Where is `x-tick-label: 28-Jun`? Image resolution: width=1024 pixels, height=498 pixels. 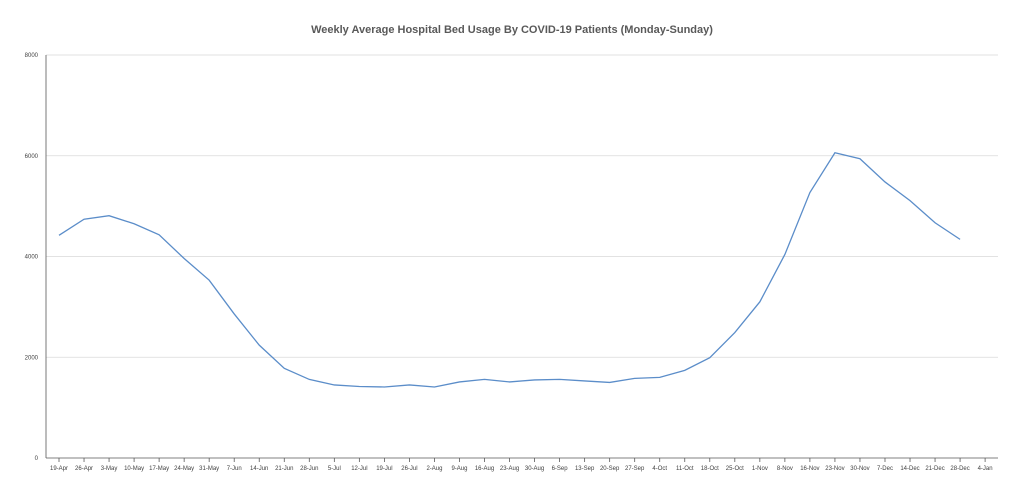 x-tick-label: 28-Jun is located at coordinates (309, 469).